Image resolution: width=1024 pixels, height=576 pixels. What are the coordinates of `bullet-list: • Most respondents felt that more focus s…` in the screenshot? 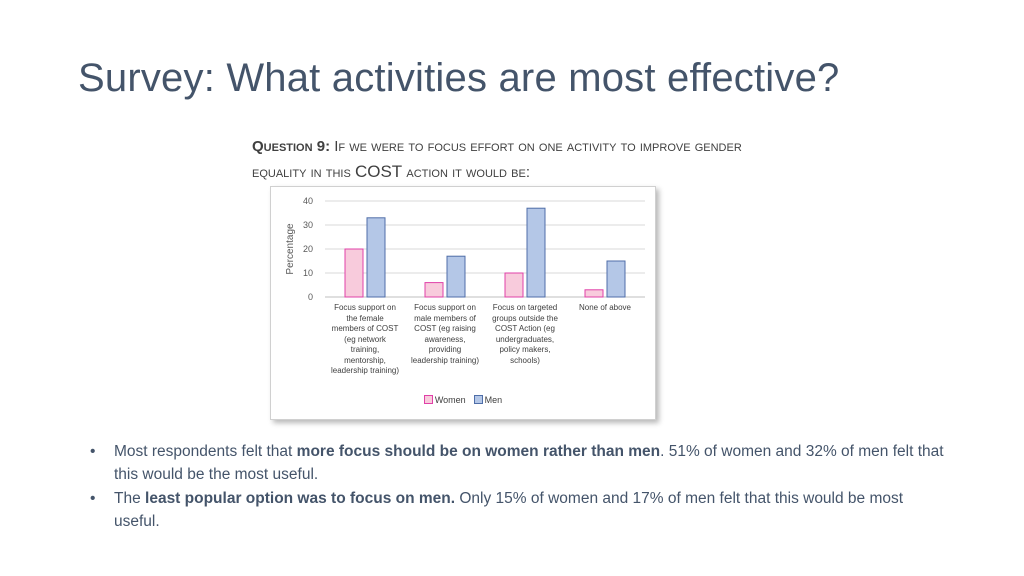 It's located at (520, 487).